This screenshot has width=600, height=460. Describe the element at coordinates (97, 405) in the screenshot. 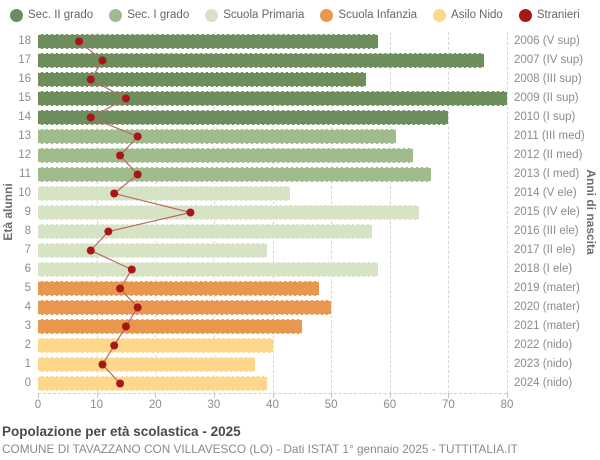

I see `x-tick-label-10: 10` at that location.